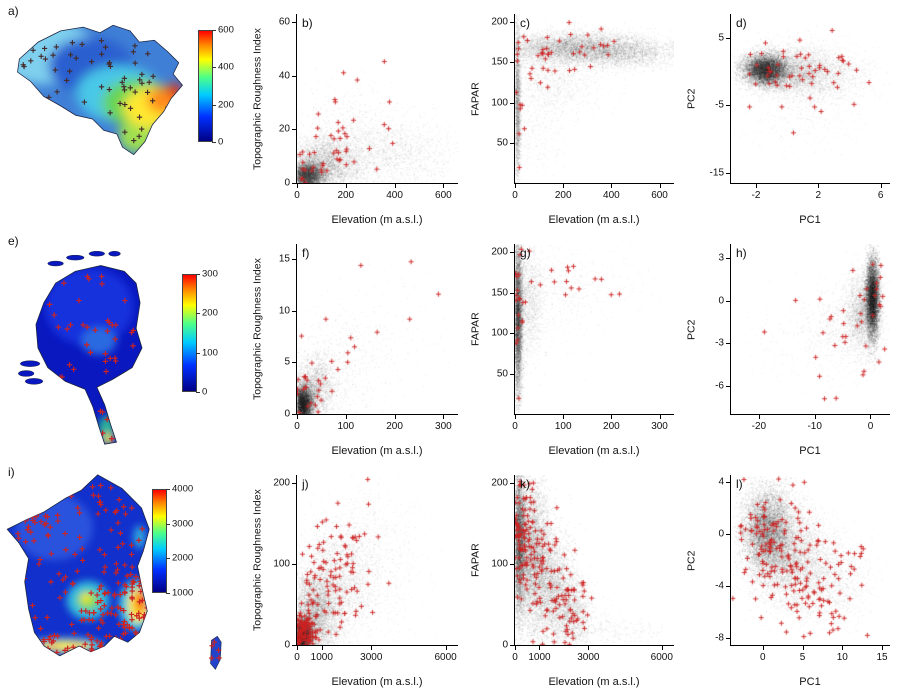 Image resolution: width=900 pixels, height=692 pixels. Describe the element at coordinates (525, 484) in the screenshot. I see `panel-letter: k)` at that location.